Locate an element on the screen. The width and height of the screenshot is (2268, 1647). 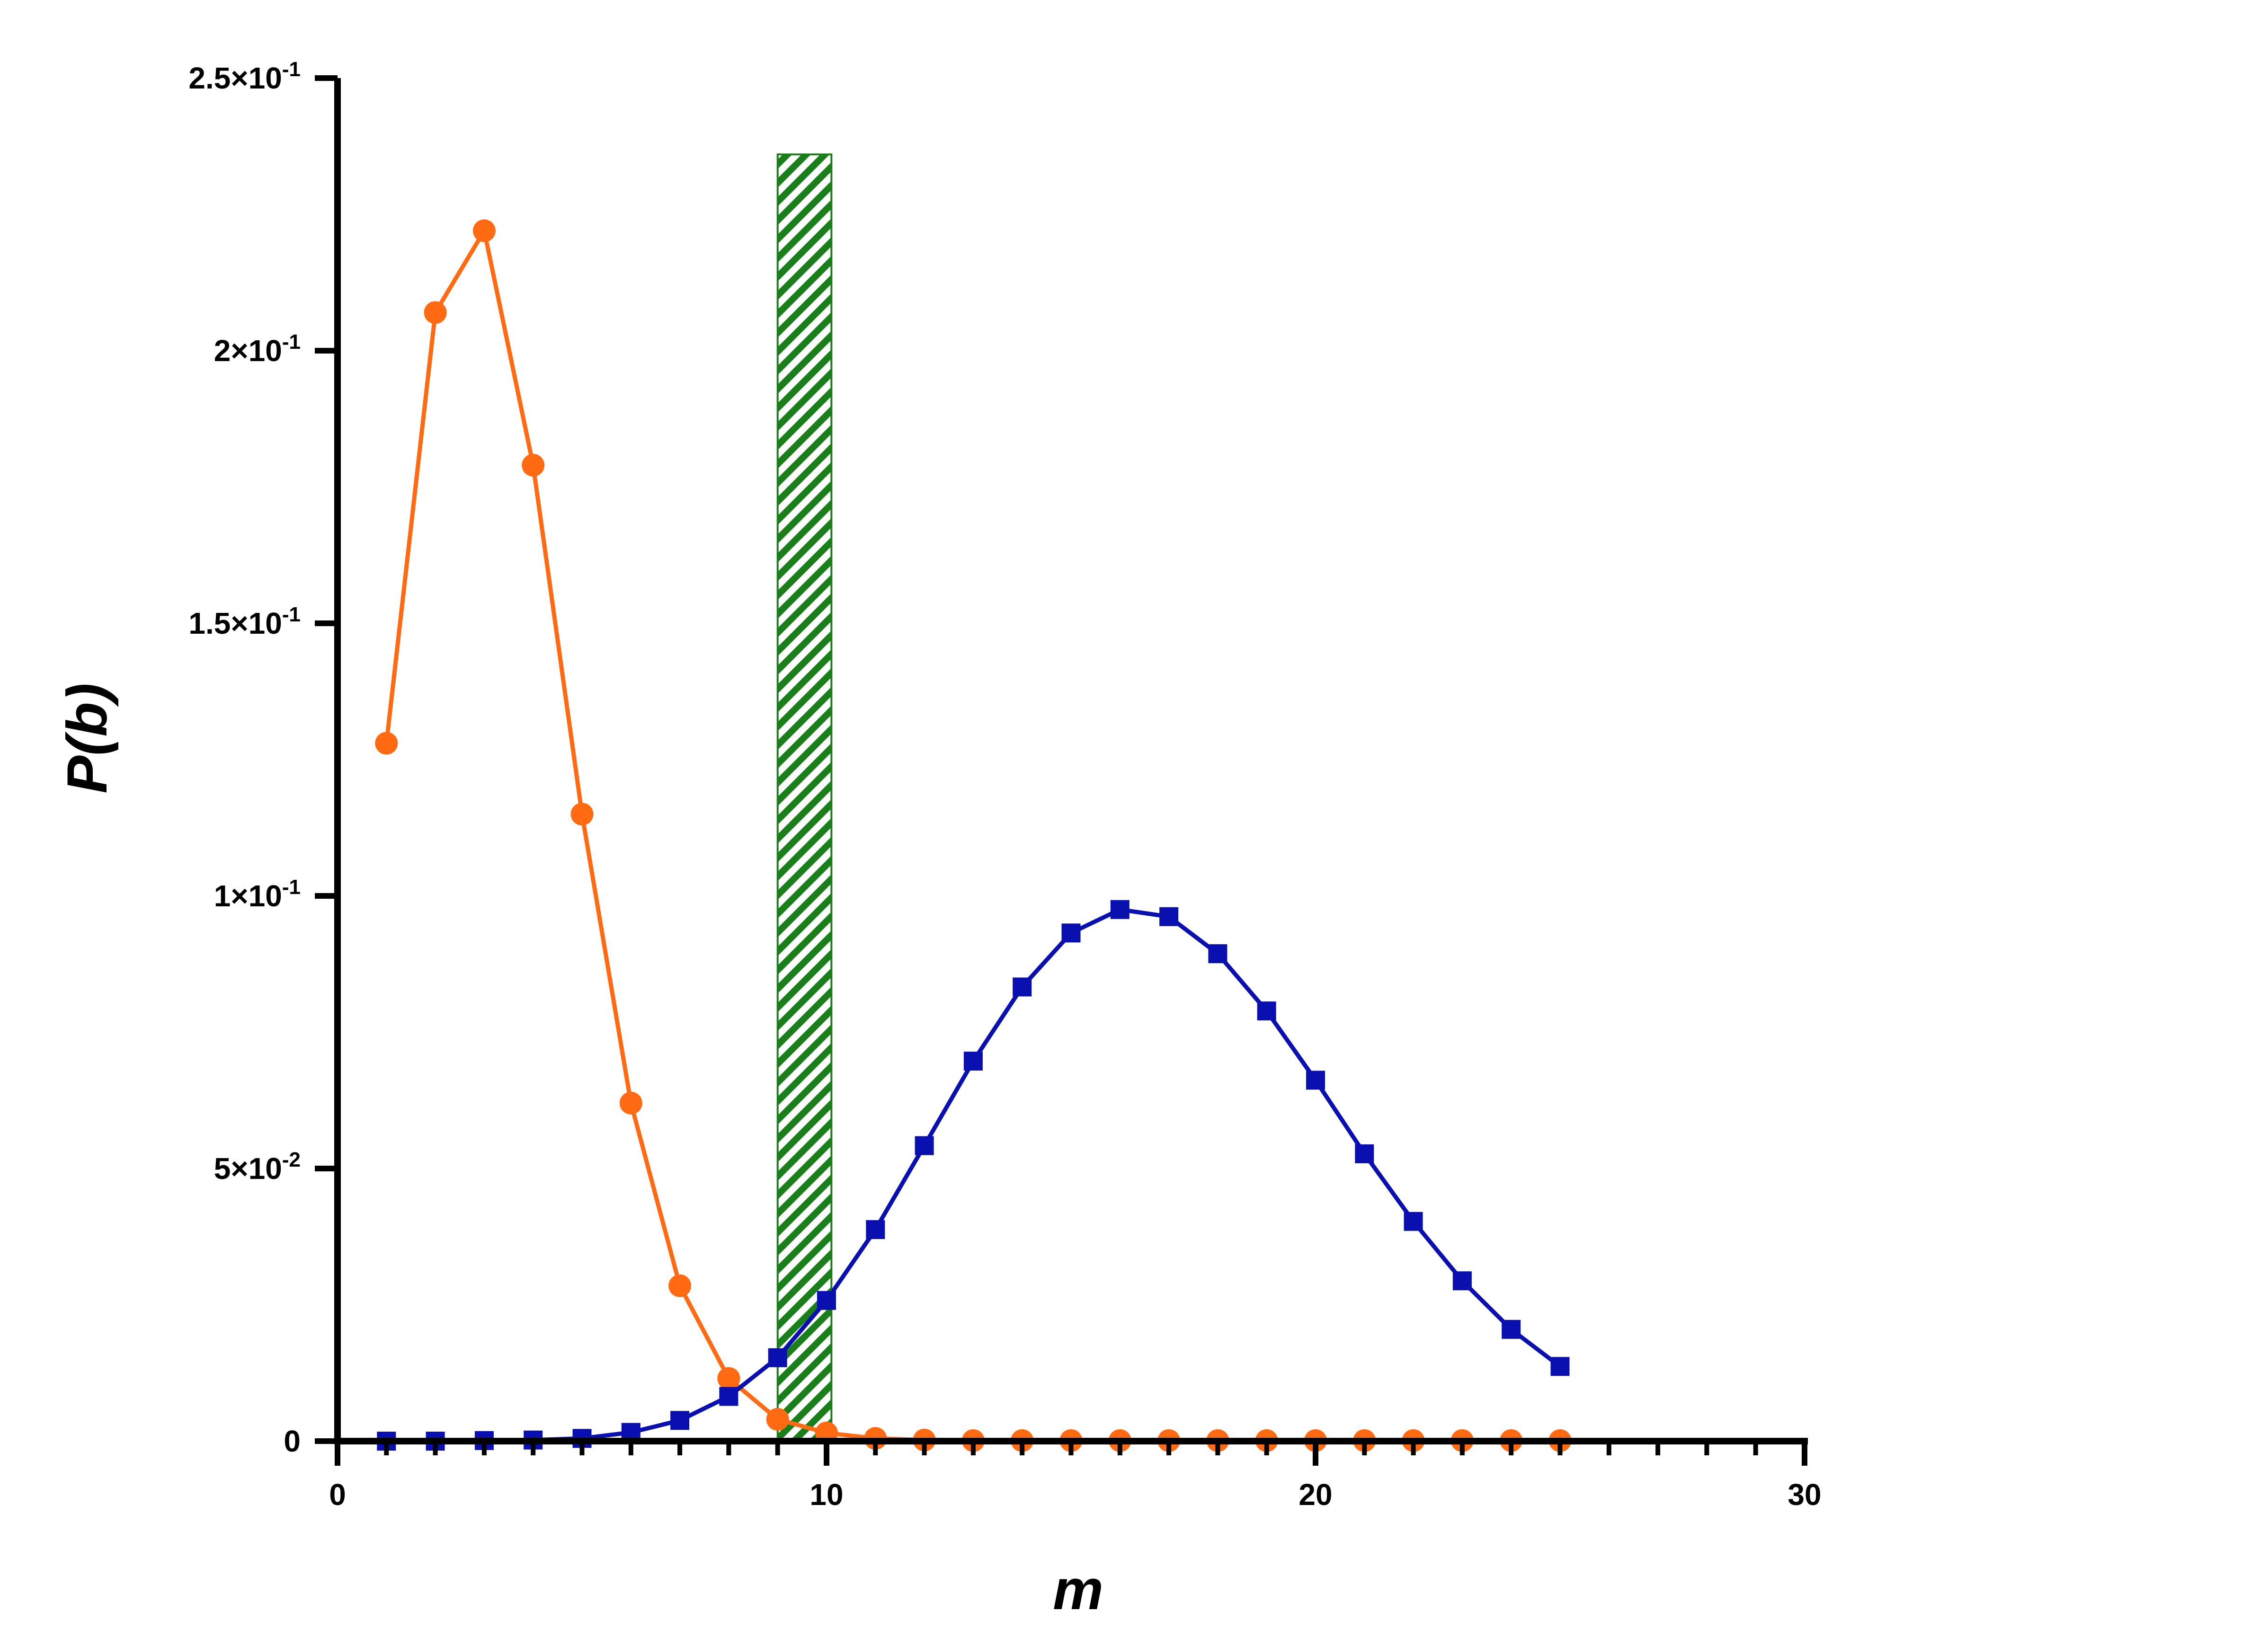
y-tick-label: 0 is located at coordinates (292, 1441).